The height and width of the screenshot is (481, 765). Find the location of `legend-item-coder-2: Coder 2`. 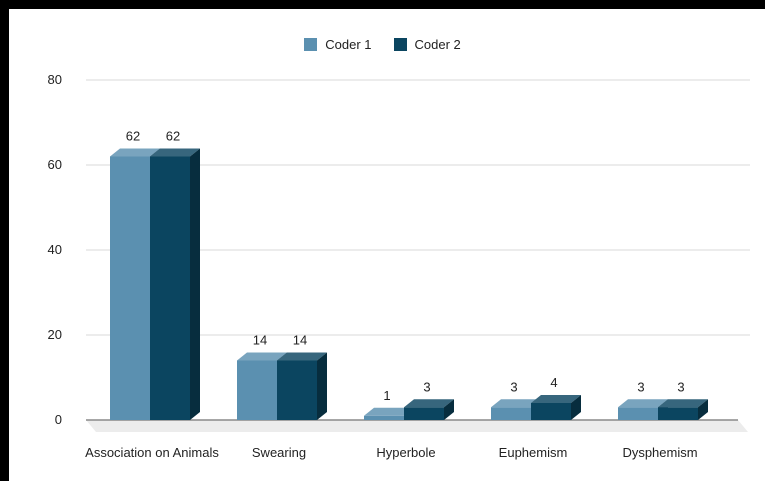

legend-item-coder-2: Coder 2 is located at coordinates (427, 44).